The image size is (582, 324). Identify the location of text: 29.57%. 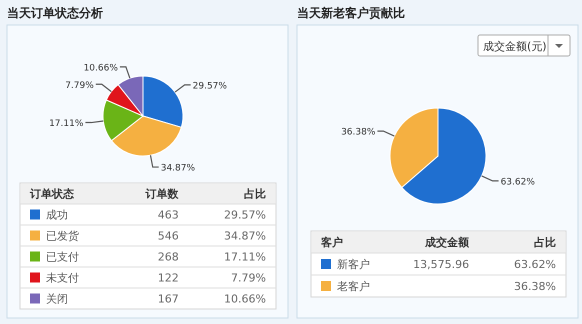
(245, 215).